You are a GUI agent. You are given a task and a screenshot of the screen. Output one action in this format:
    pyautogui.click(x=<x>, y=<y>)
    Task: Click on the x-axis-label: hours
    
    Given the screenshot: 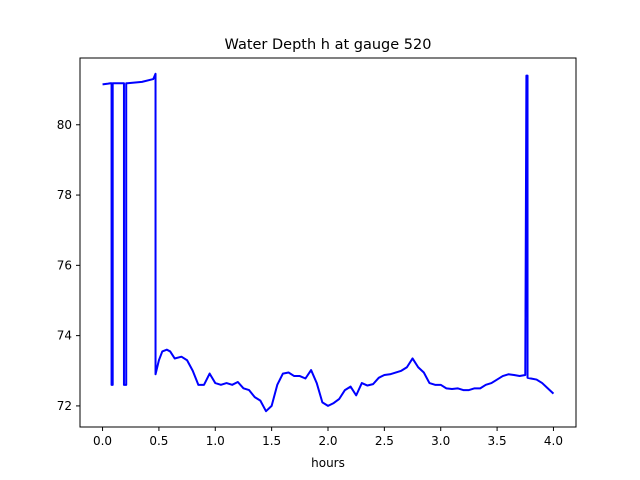 What is the action you would take?
    pyautogui.click(x=328, y=463)
    